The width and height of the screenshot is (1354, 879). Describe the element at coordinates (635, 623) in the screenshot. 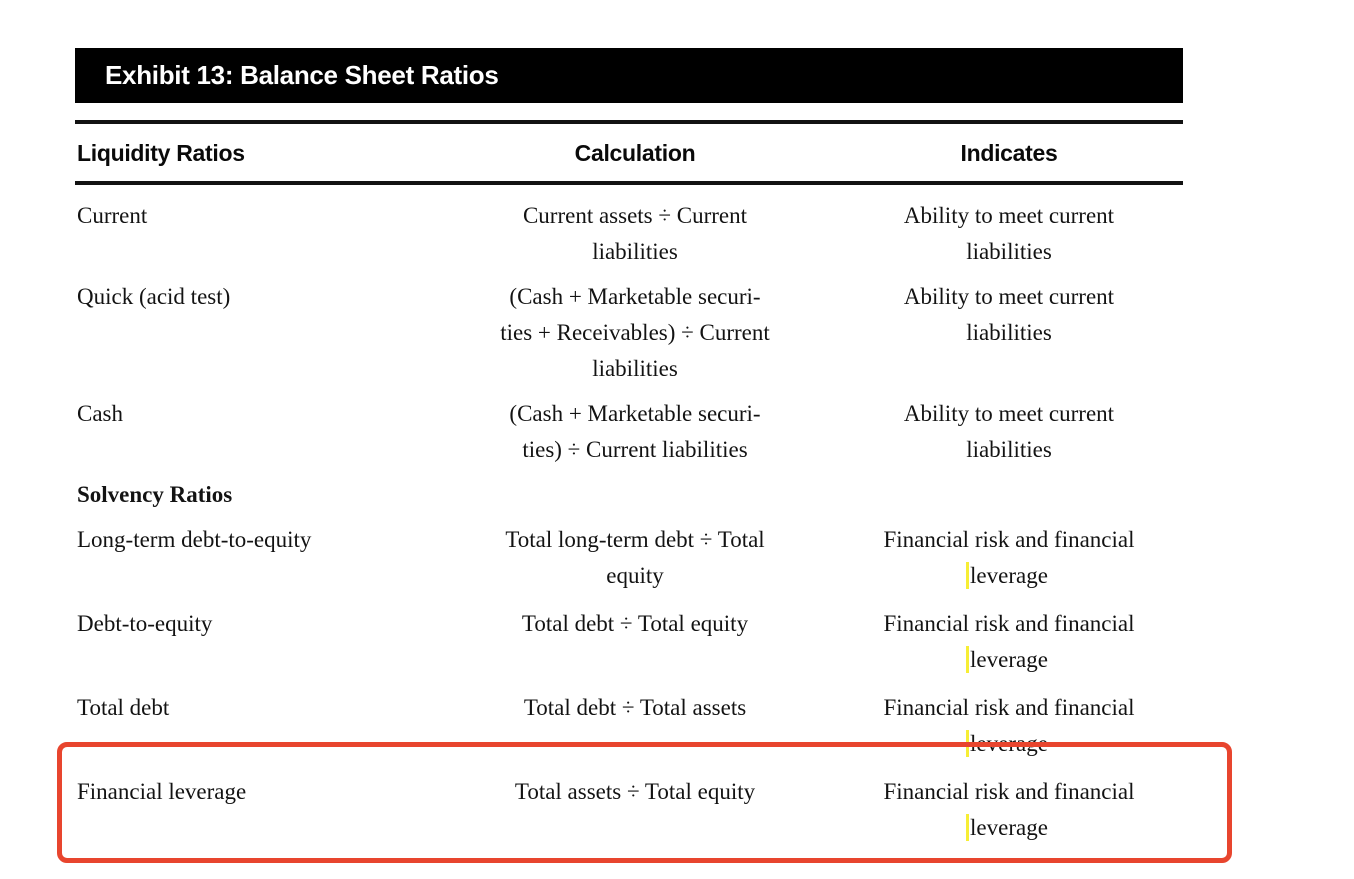

I see `calculation-cell: Total debt ÷ Total equity` at that location.